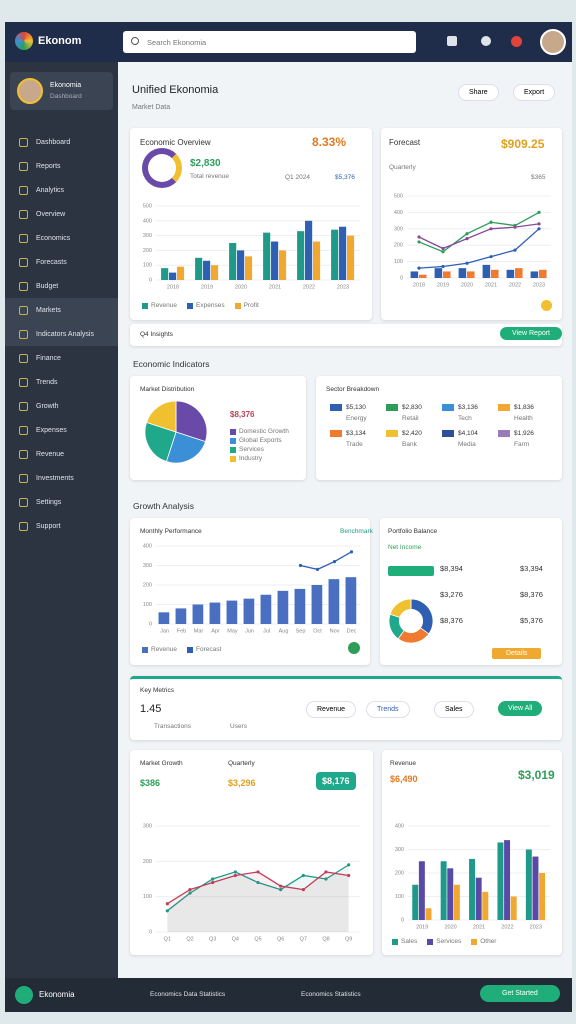 The image size is (576, 1024). I want to click on footer-link: Economics Statistics, so click(331, 994).